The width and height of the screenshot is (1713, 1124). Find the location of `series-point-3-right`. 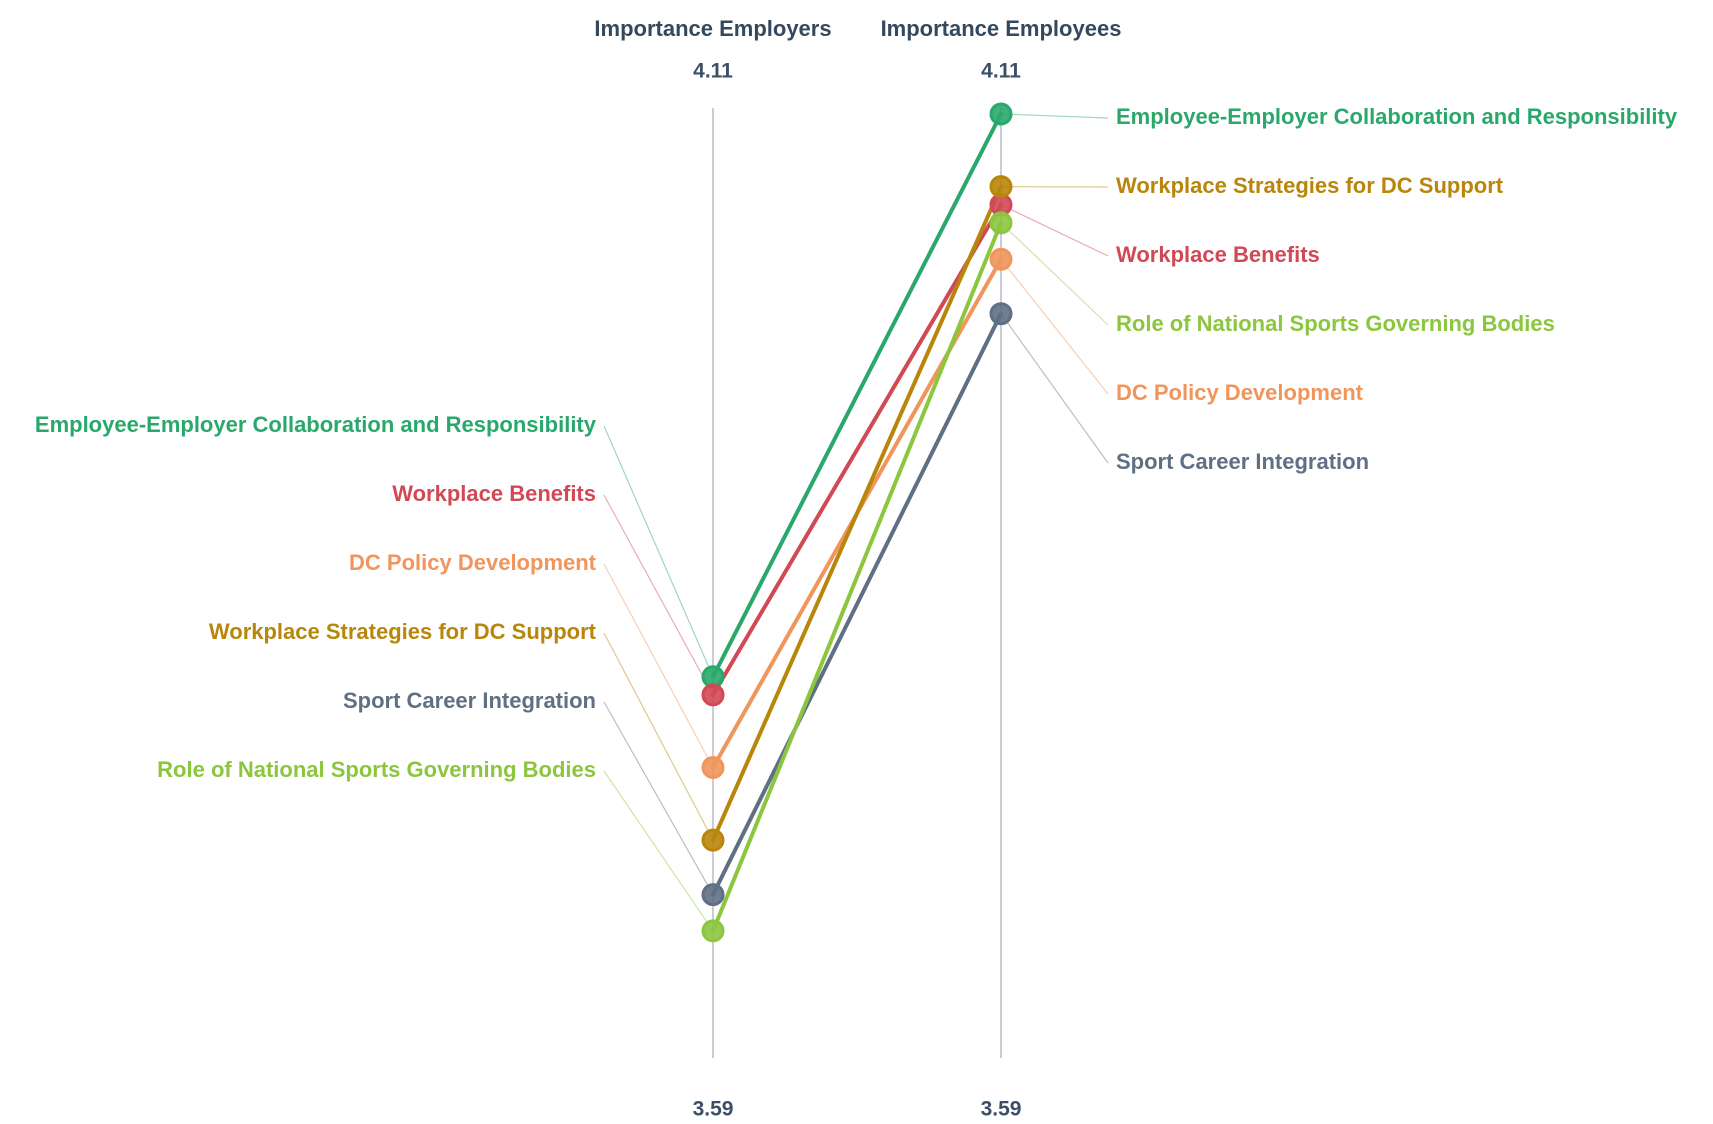

series-point-3-right is located at coordinates (1001, 259).